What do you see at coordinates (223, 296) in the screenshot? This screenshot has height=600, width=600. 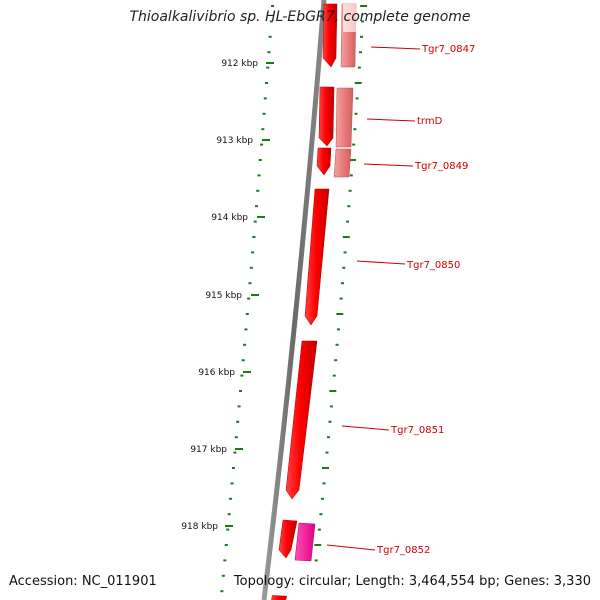 I see `scale-tick-label: 915 kbp` at bounding box center [223, 296].